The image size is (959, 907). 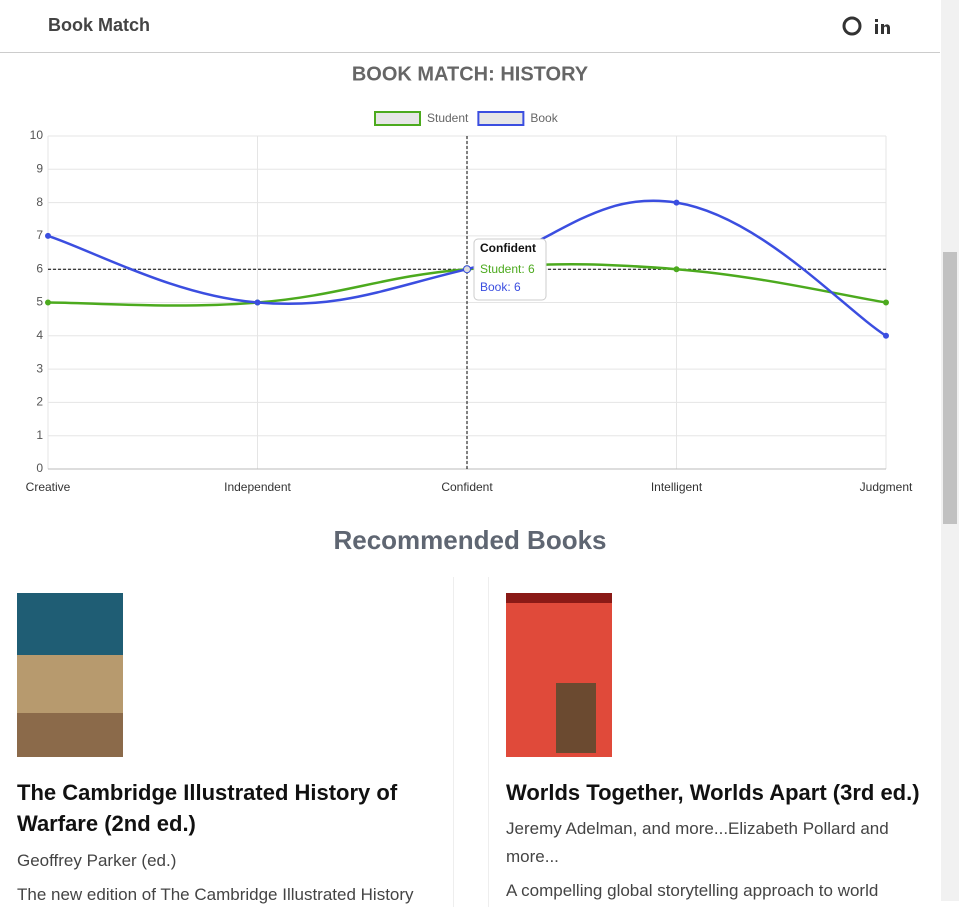 I want to click on scrollbar, so click(x=950, y=450).